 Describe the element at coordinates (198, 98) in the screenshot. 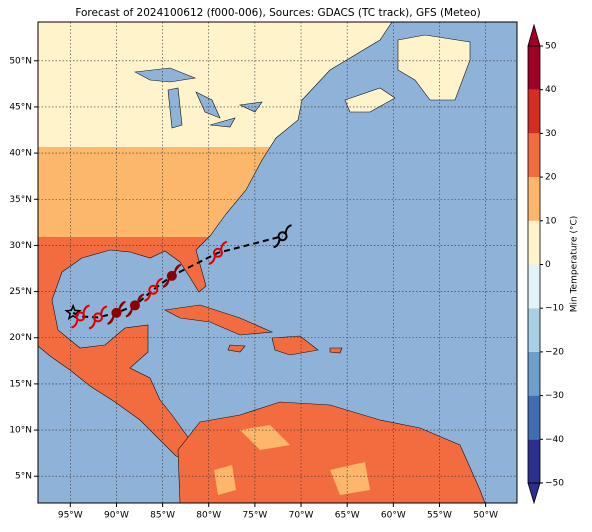

I see `great-lakes` at that location.